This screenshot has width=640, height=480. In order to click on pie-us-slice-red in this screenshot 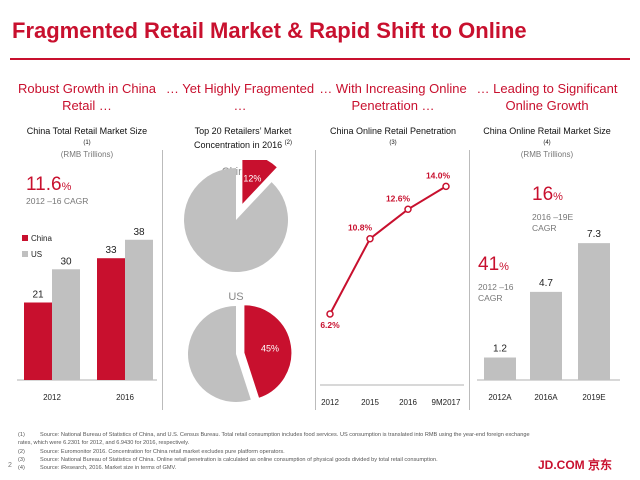, I will do `click(268, 352)`.